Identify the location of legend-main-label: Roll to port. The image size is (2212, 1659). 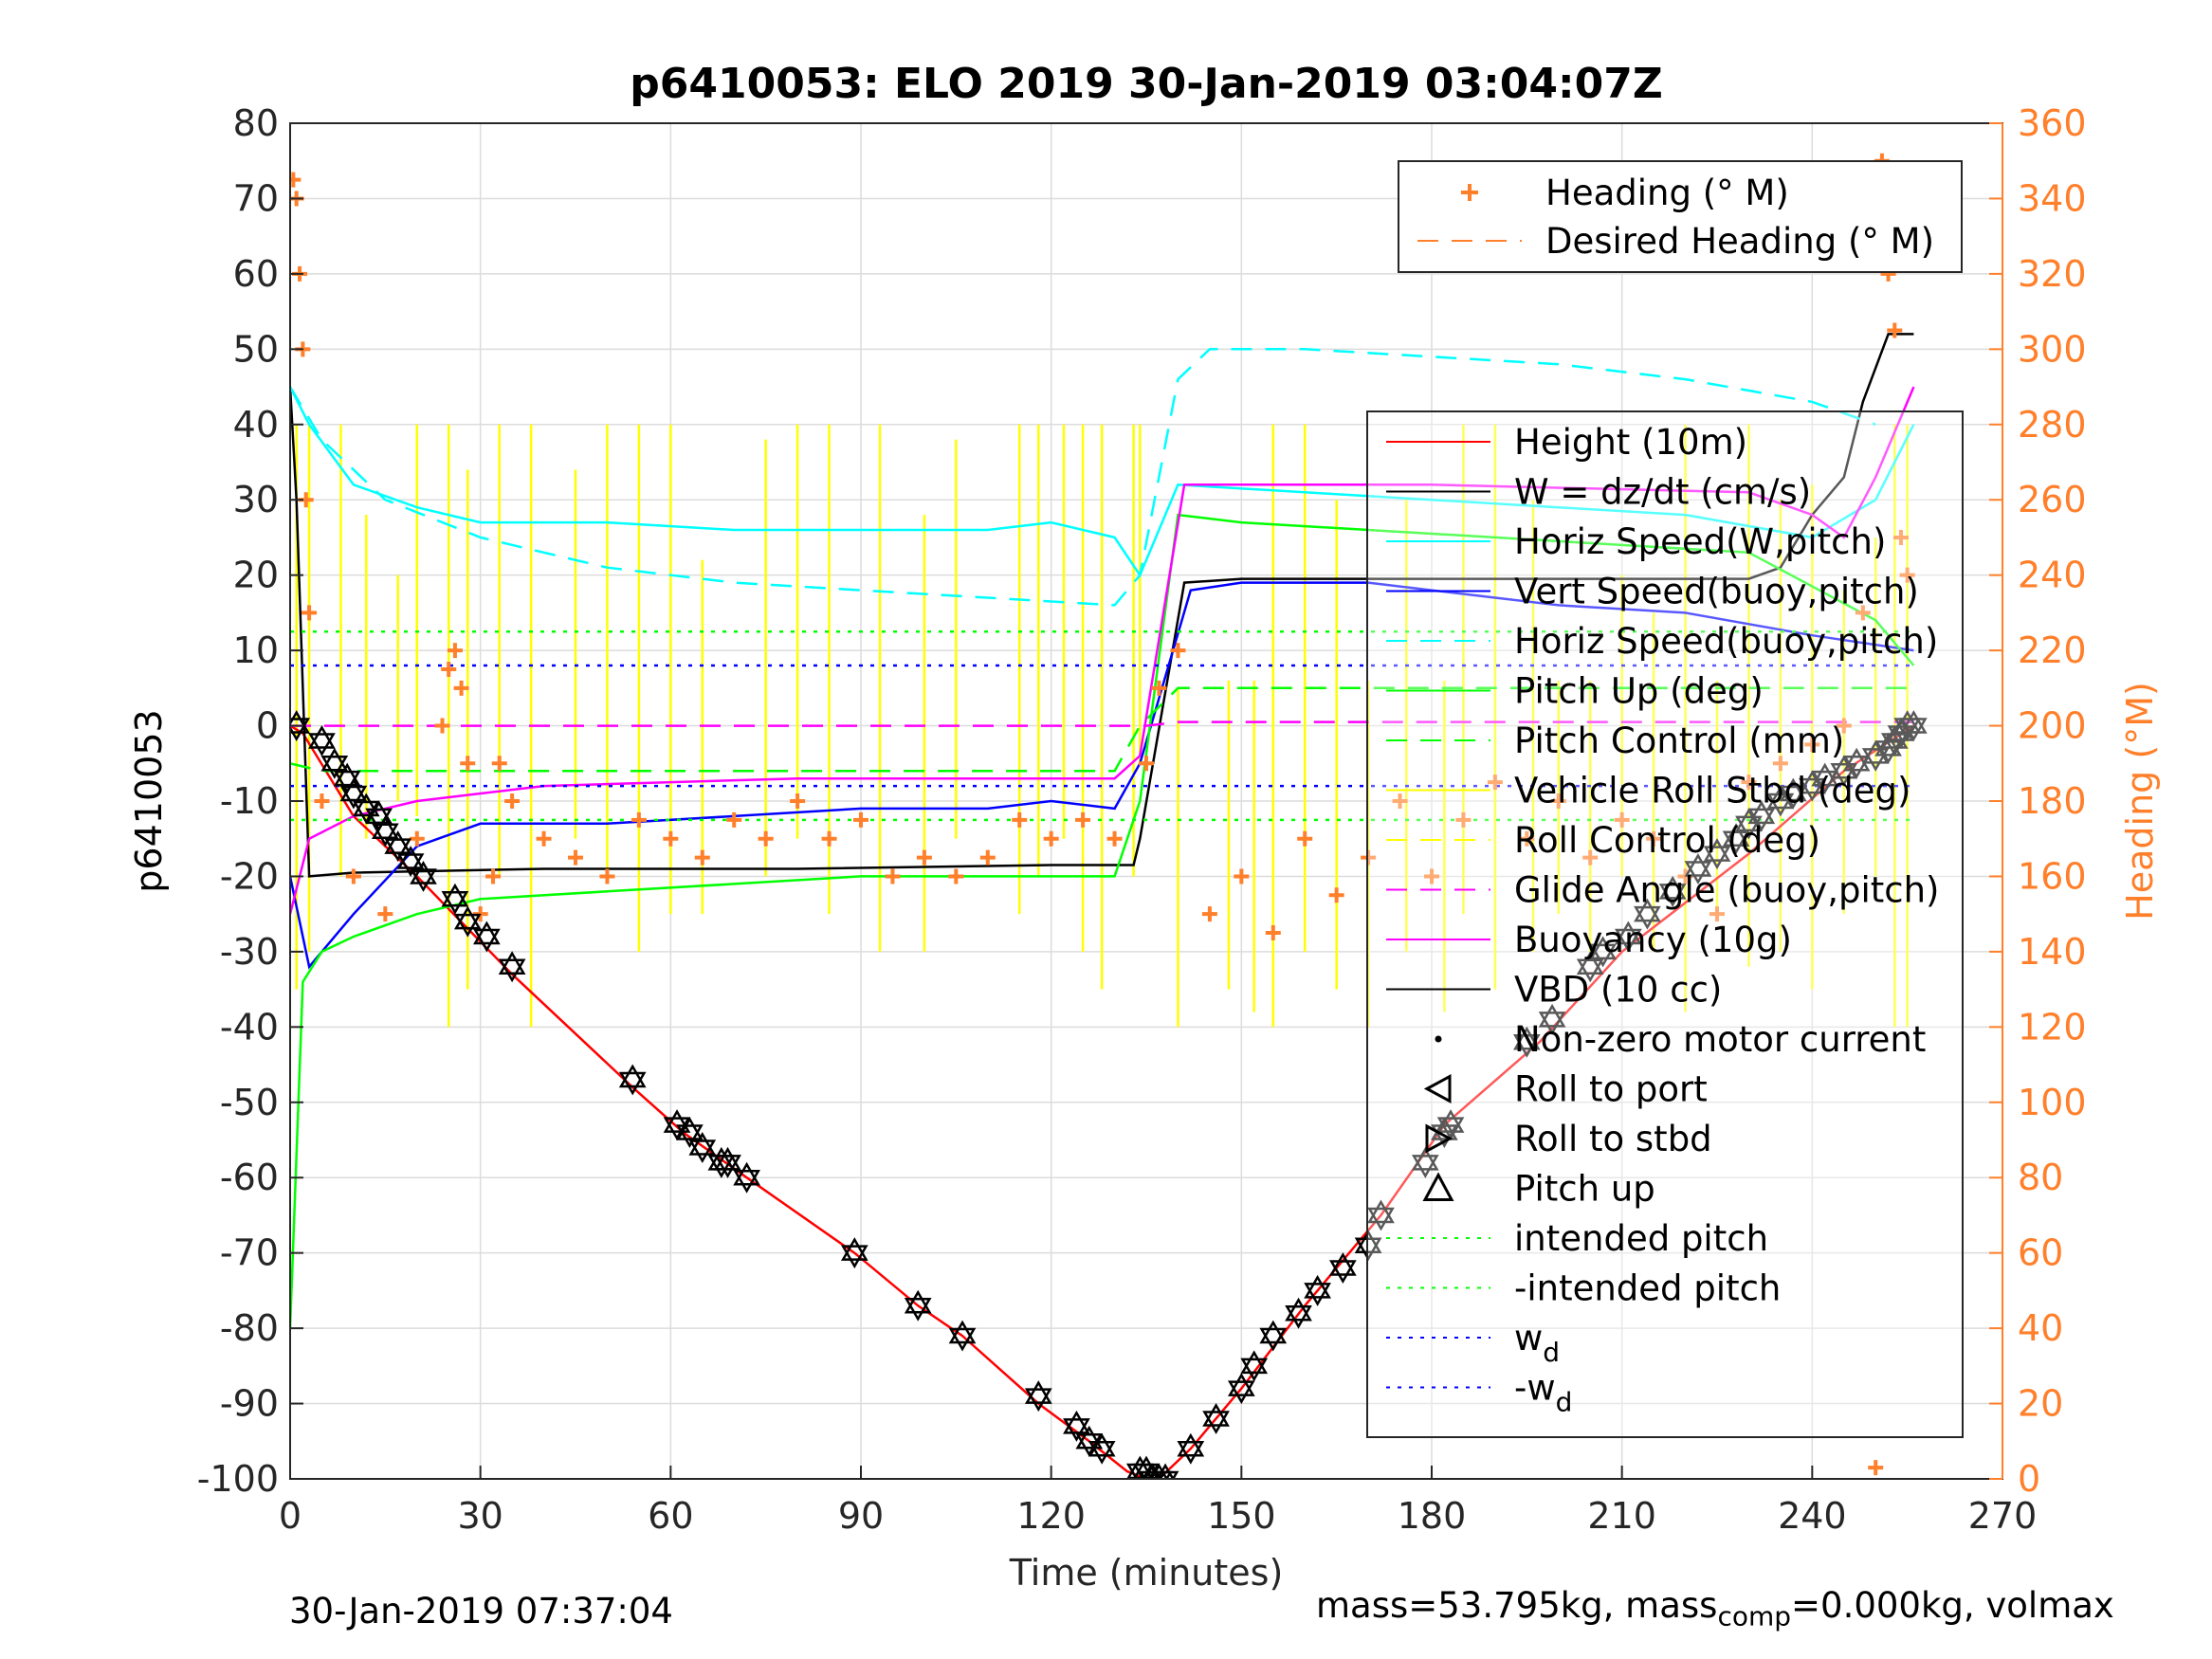
(1611, 1089).